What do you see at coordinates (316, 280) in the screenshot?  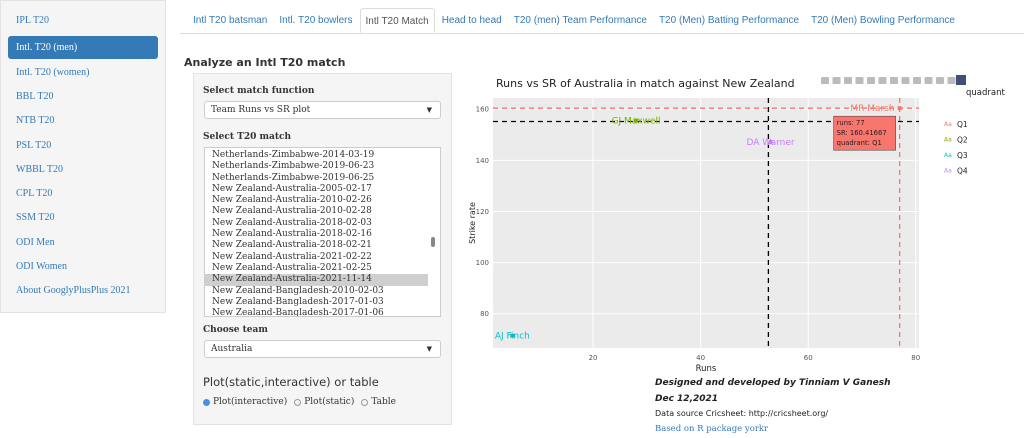 I see `match-option: New Zealand-Australia-2021-11-14` at bounding box center [316, 280].